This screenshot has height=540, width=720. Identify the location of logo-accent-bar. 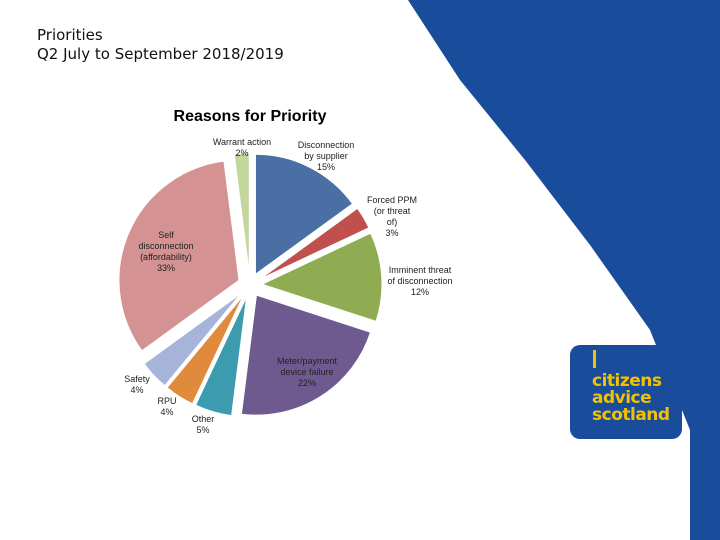
(594, 359).